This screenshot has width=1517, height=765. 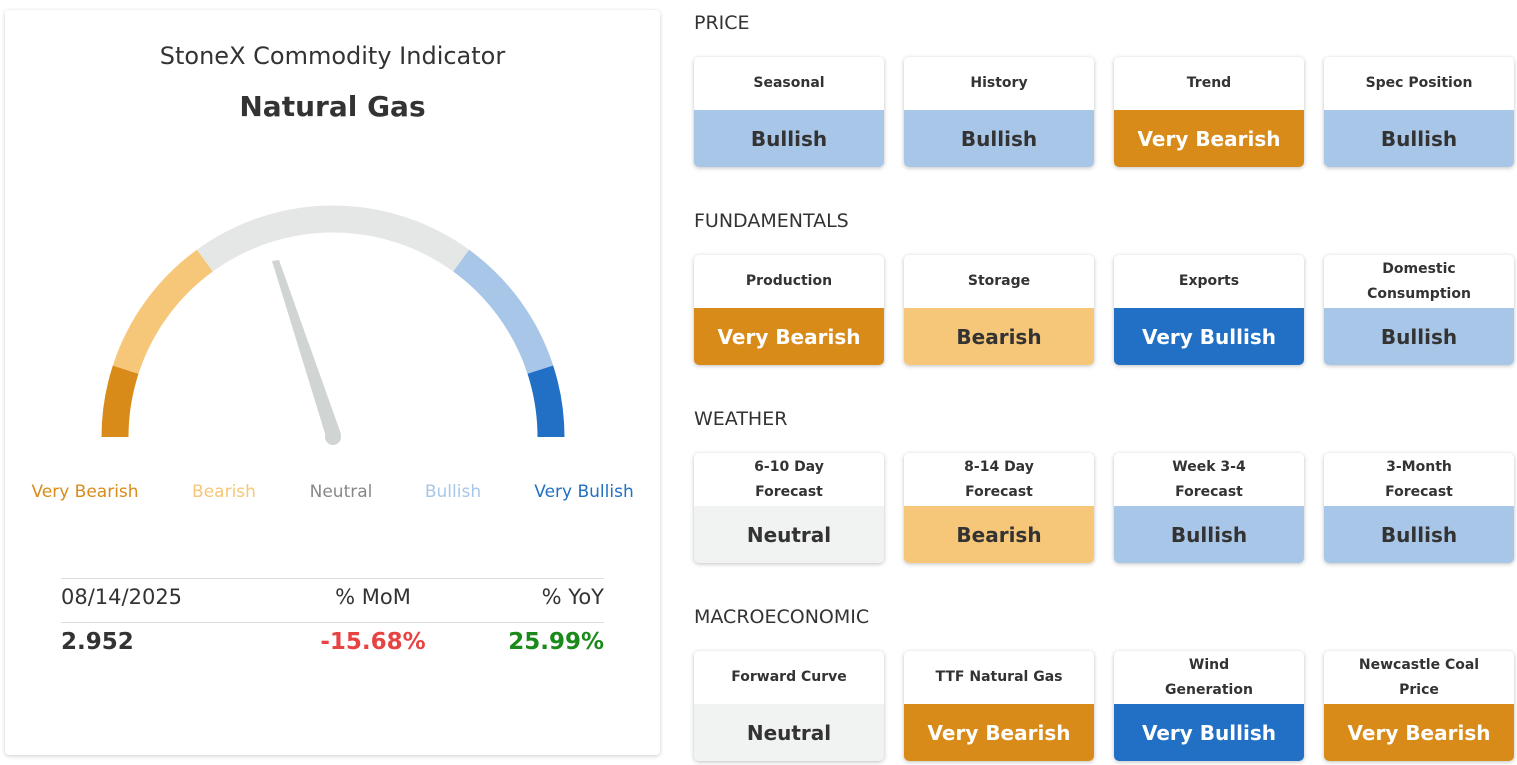 What do you see at coordinates (122, 597) in the screenshot?
I see `table-header: 08/14/2025` at bounding box center [122, 597].